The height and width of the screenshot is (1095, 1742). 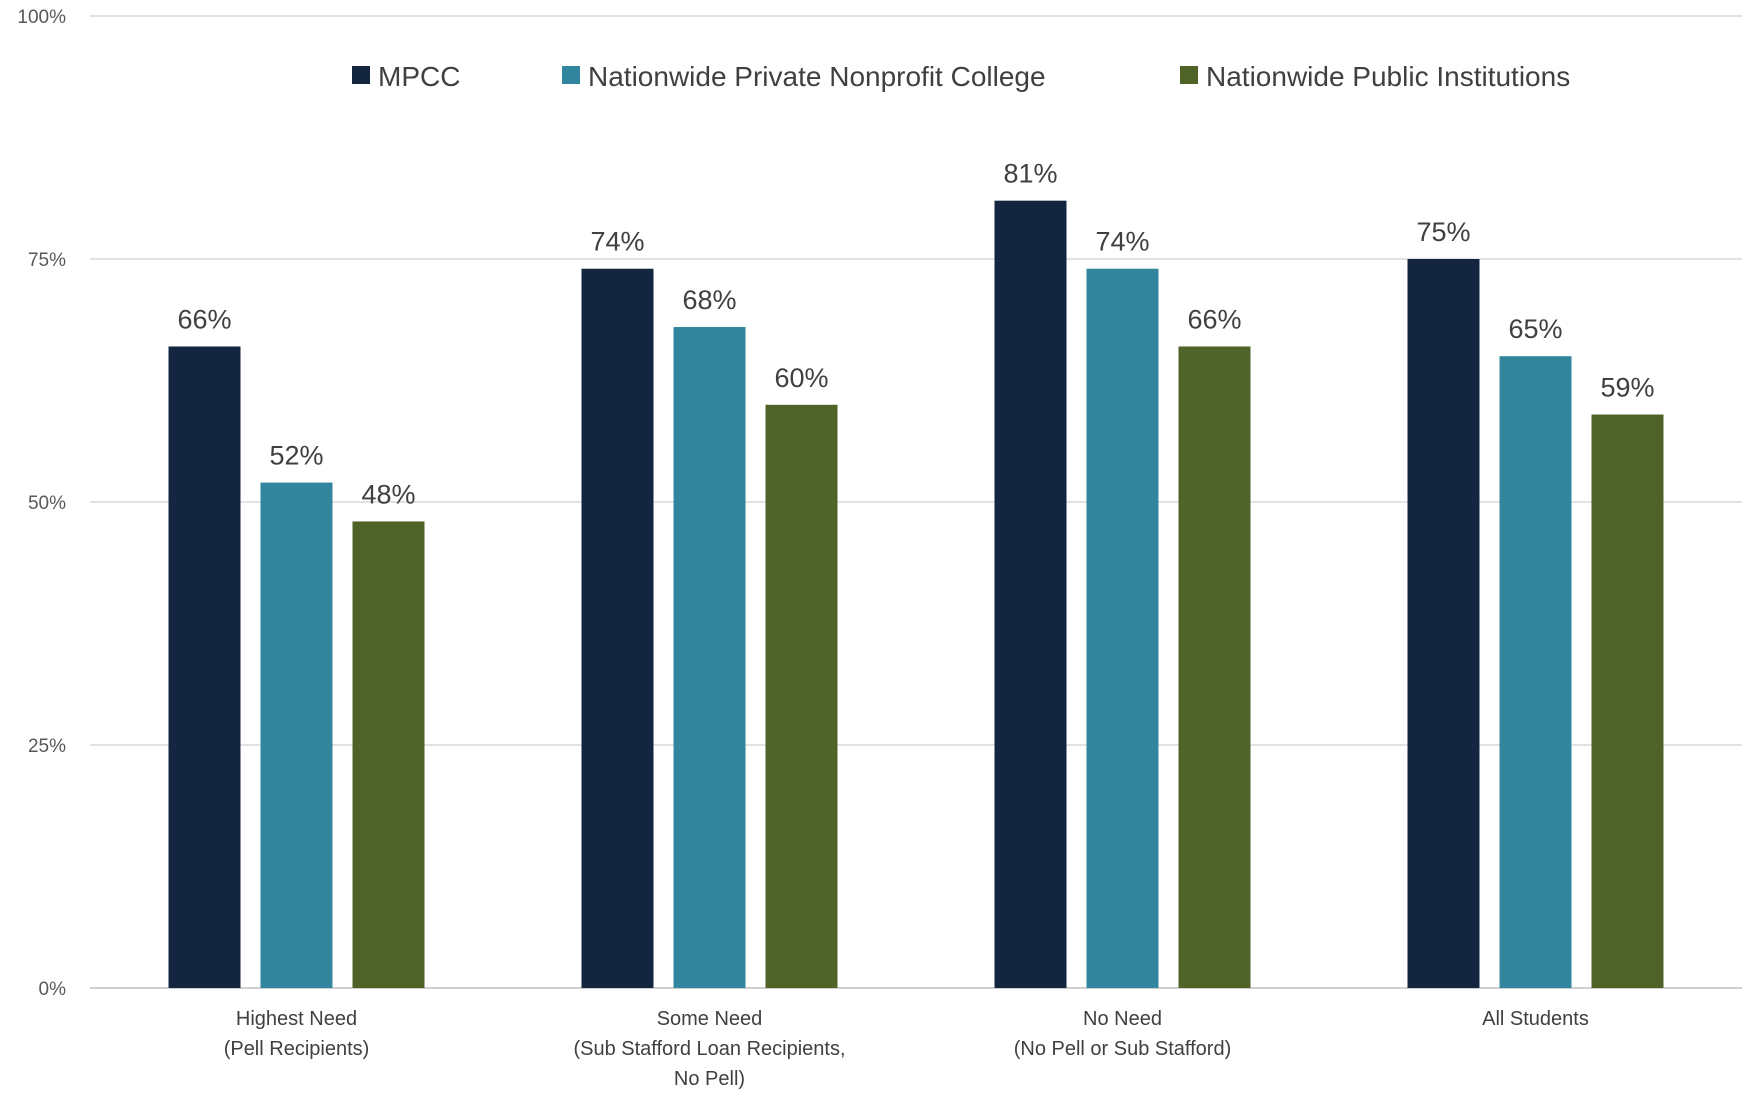 What do you see at coordinates (296, 1019) in the screenshot?
I see `category-label: Highest Need` at bounding box center [296, 1019].